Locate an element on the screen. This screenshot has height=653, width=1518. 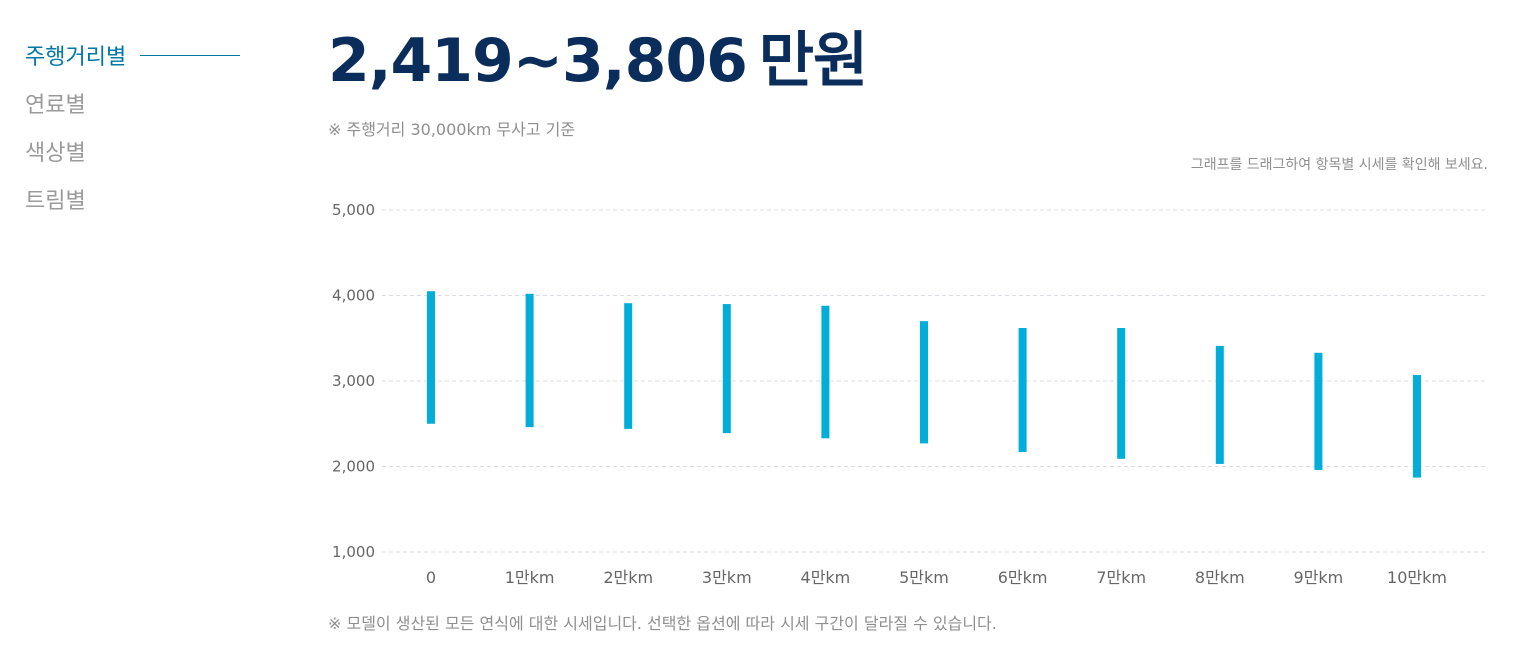
nav-item-label: 주행거리별 is located at coordinates (76, 57).